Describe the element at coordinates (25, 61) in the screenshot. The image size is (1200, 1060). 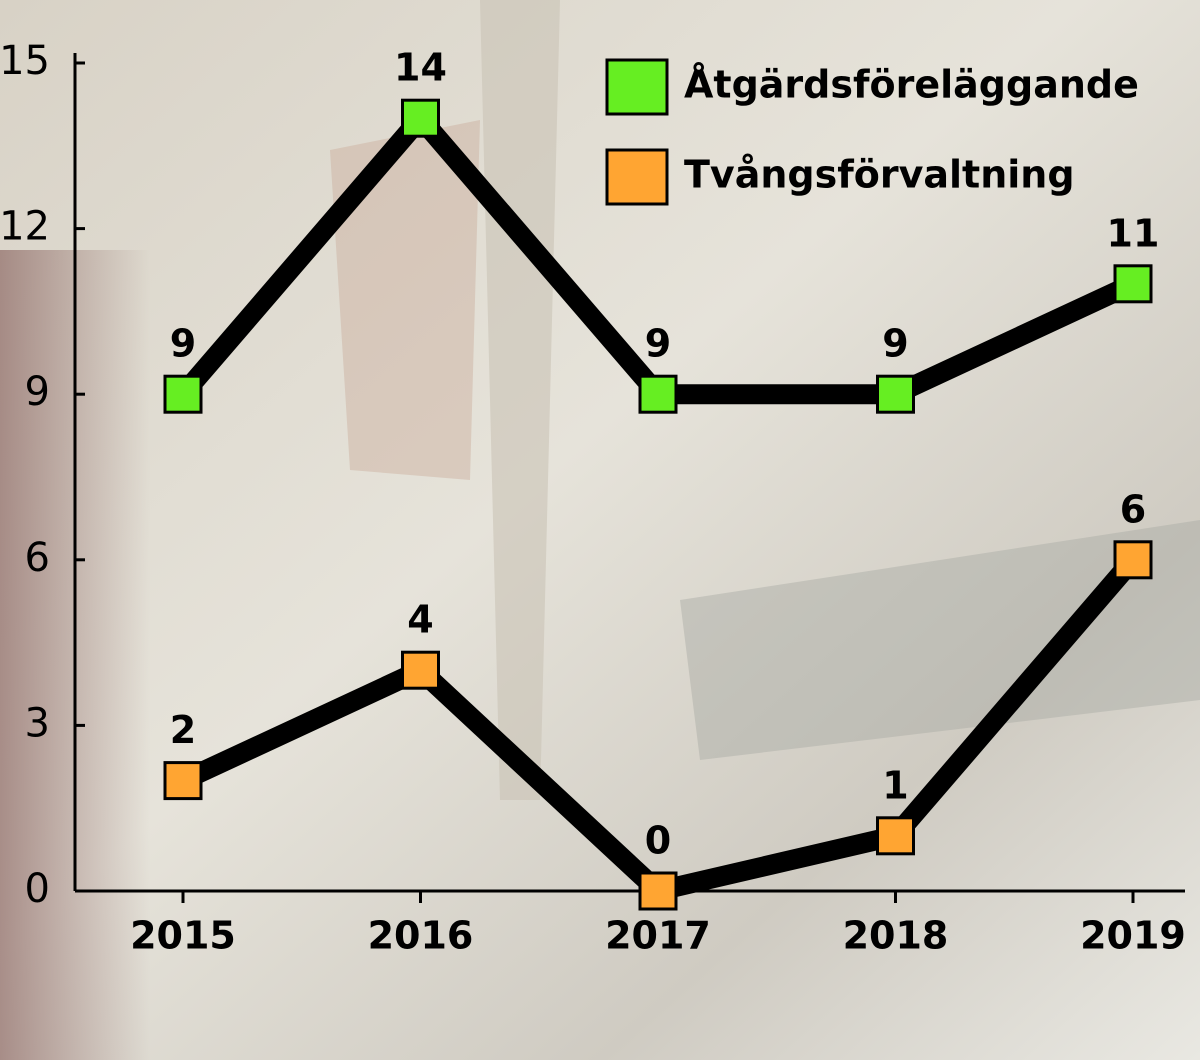
I see `y-tick-label: 15` at that location.